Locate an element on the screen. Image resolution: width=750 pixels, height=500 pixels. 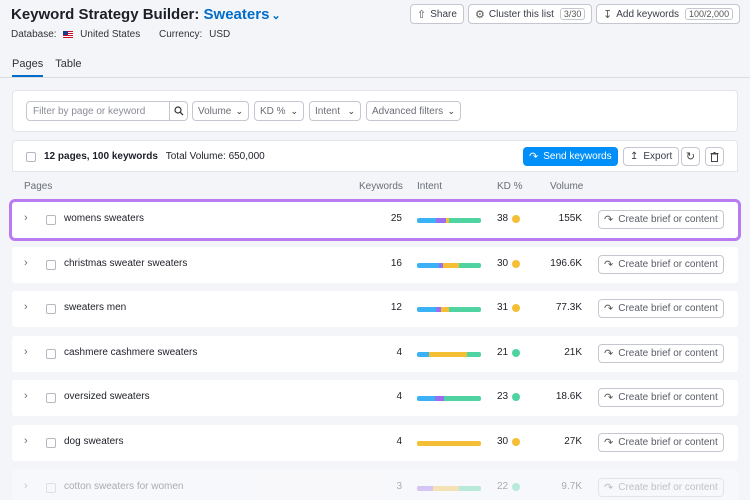
volume-value: 155K is located at coordinates (570, 218).